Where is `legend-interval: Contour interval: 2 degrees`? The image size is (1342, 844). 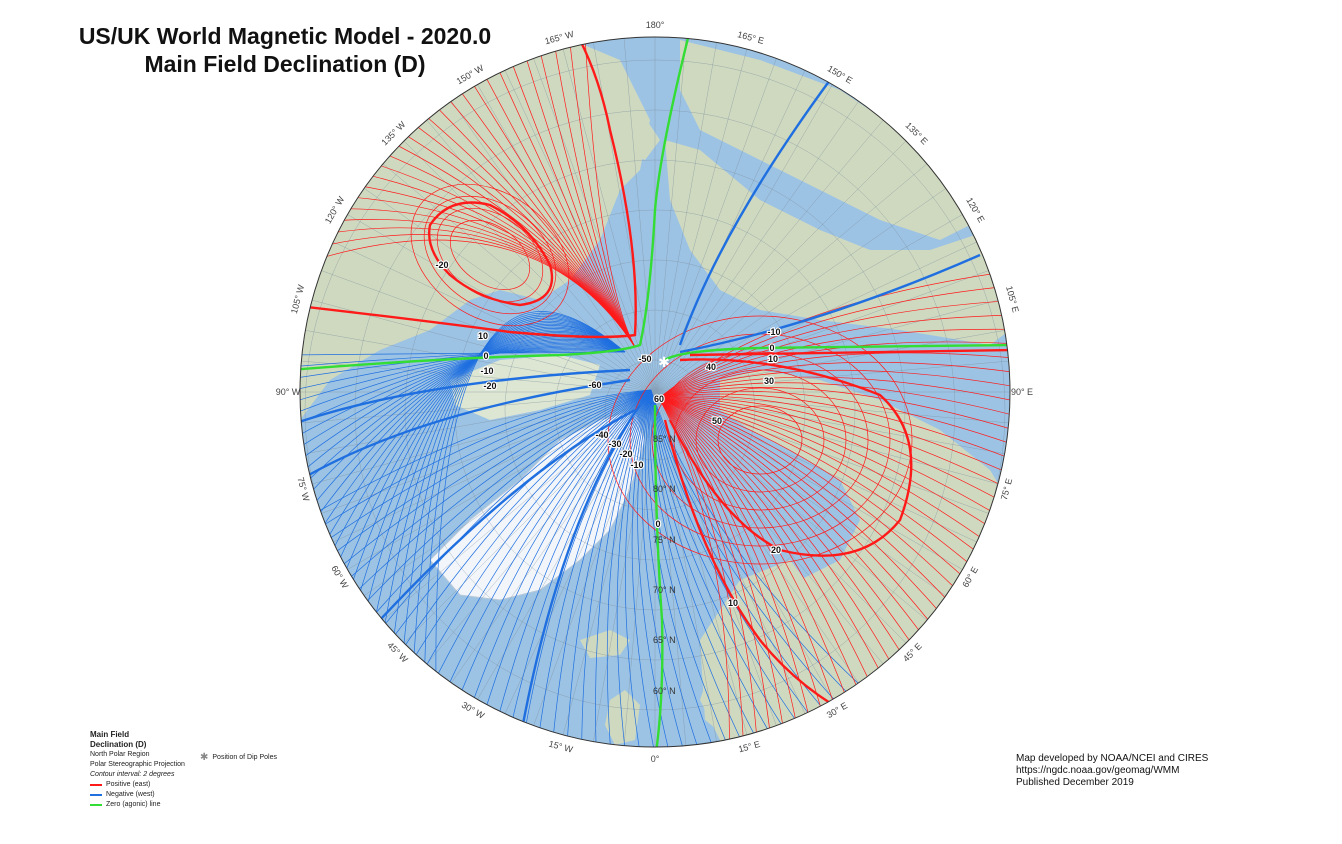
legend-interval: Contour interval: 2 degrees is located at coordinates (132, 774).